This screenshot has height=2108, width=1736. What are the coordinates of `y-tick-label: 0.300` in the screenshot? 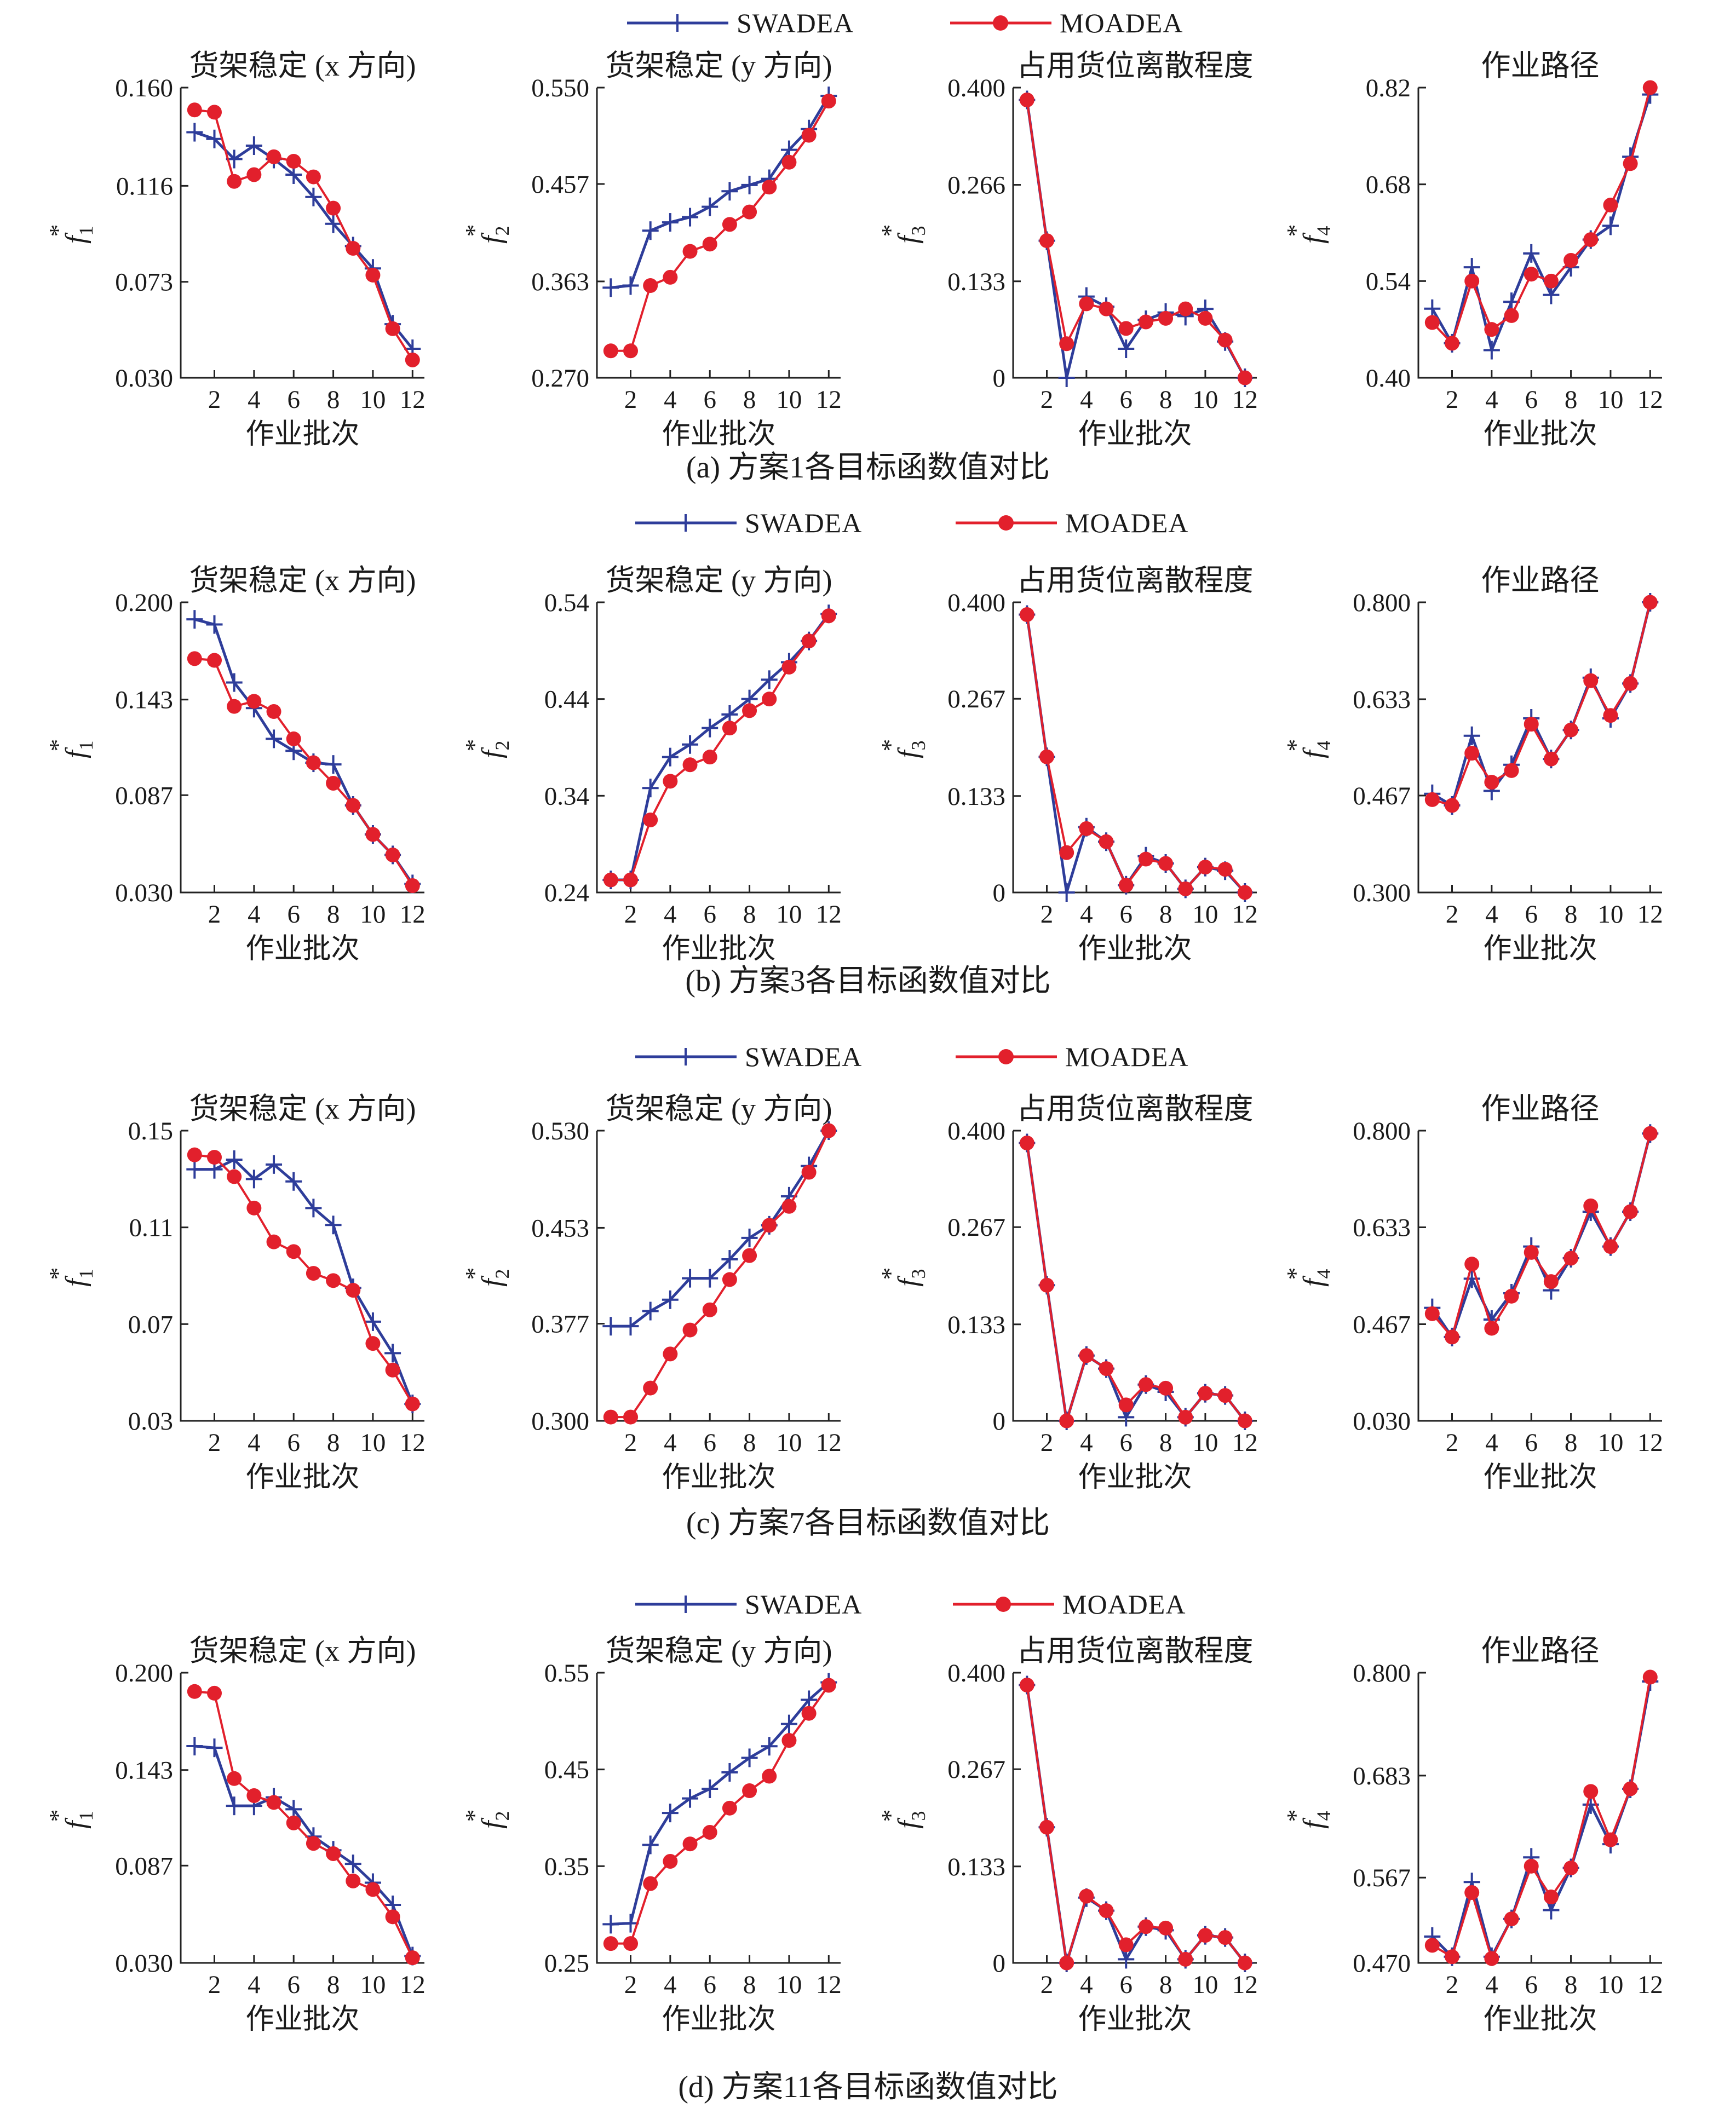 It's located at (560, 1421).